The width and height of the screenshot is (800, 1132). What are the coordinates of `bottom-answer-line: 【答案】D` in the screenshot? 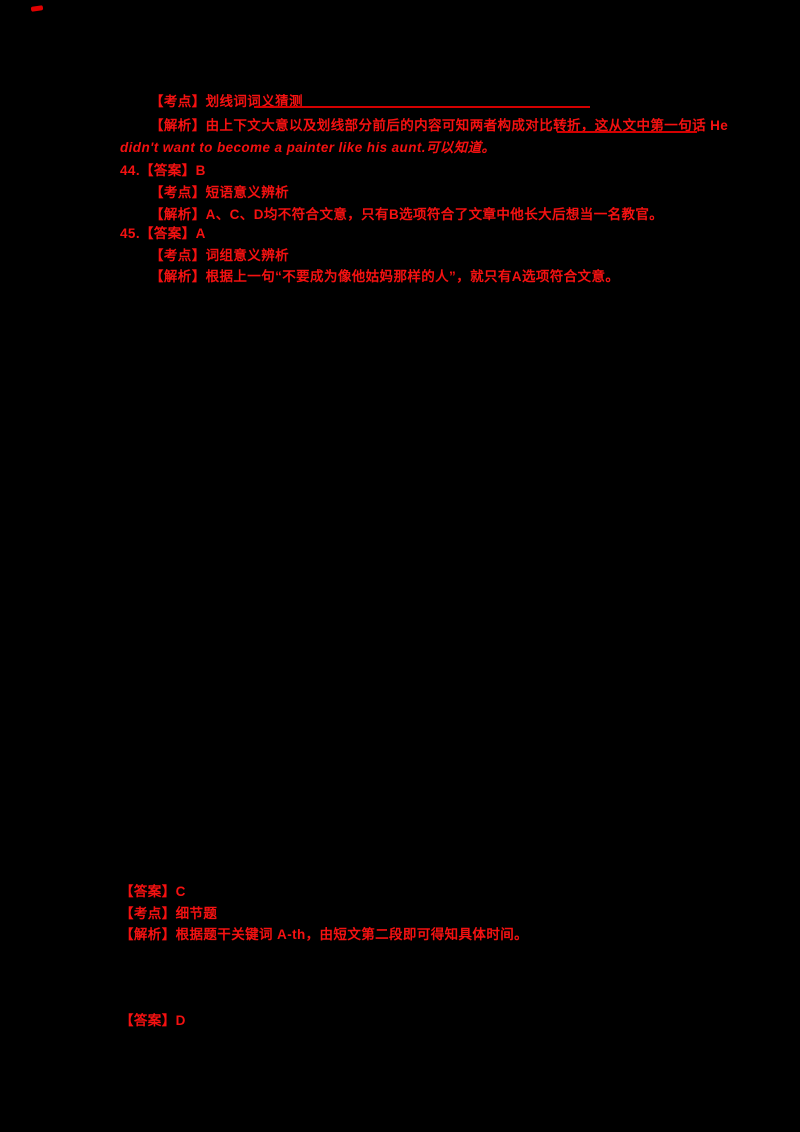 It's located at (153, 1020).